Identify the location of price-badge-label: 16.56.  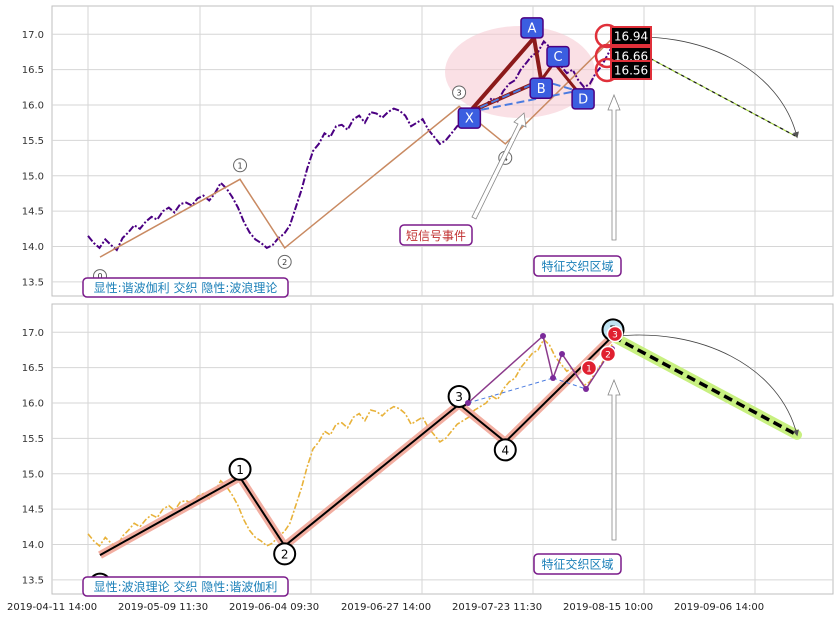
(631, 71).